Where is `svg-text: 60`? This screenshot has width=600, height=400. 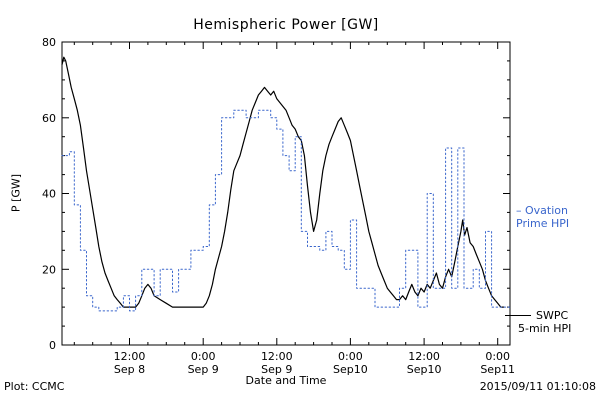 svg-text: 60 is located at coordinates (49, 118).